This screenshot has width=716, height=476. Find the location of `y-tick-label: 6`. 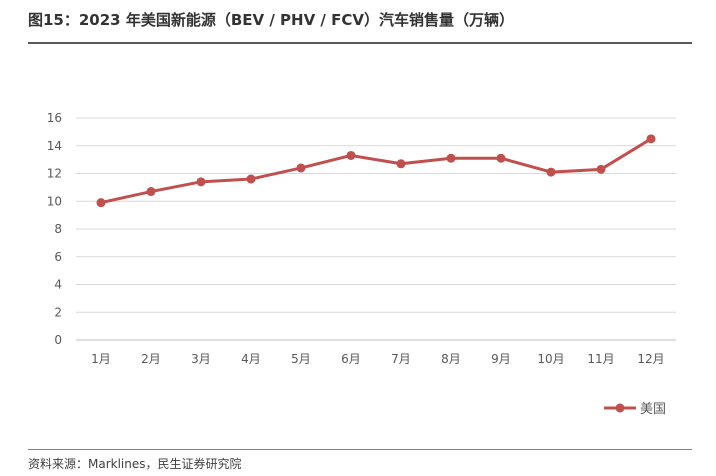

y-tick-label: 6 is located at coordinates (58, 257).